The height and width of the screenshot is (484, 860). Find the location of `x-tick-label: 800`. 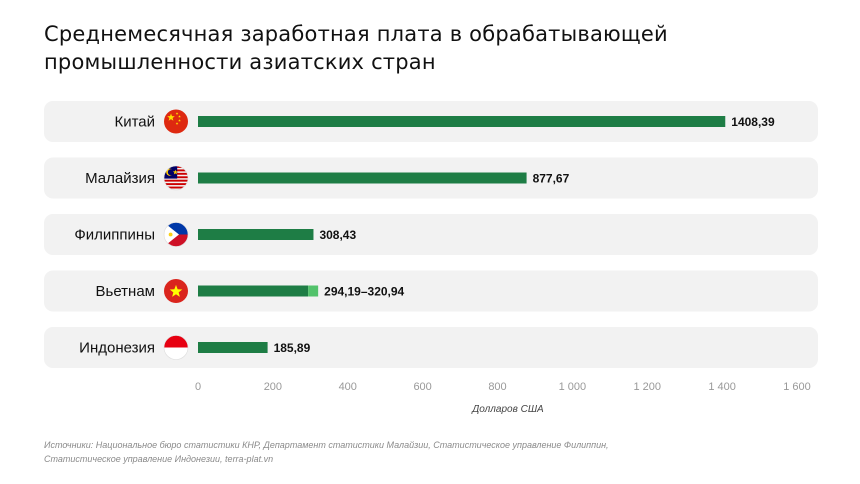

x-tick-label: 800 is located at coordinates (497, 387).